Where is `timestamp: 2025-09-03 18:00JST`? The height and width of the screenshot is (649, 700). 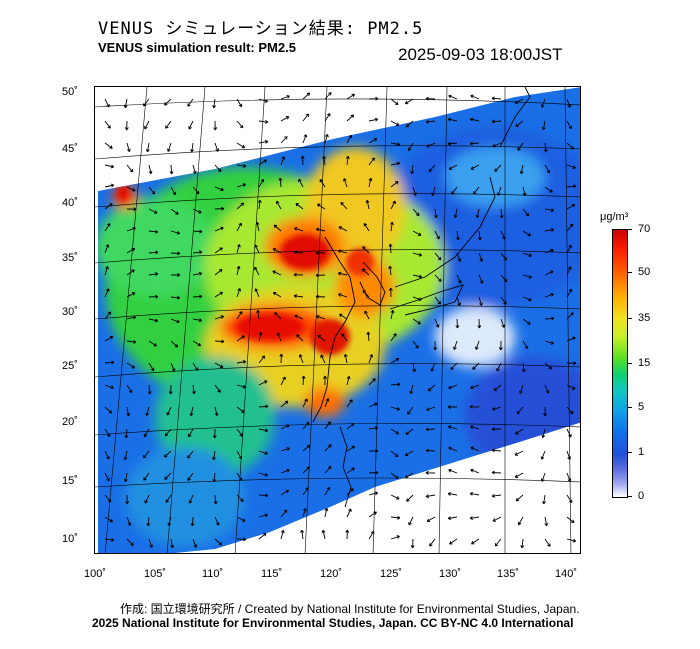 timestamp: 2025-09-03 18:00JST is located at coordinates (480, 54).